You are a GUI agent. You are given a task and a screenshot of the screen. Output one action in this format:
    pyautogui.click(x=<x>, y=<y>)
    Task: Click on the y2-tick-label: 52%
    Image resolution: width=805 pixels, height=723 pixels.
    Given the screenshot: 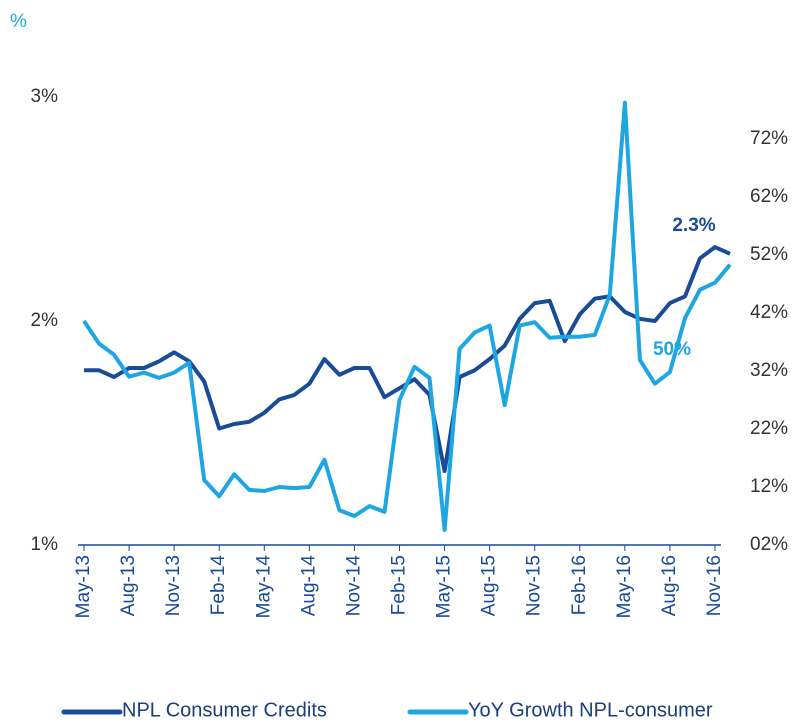 What is the action you would take?
    pyautogui.click(x=769, y=254)
    